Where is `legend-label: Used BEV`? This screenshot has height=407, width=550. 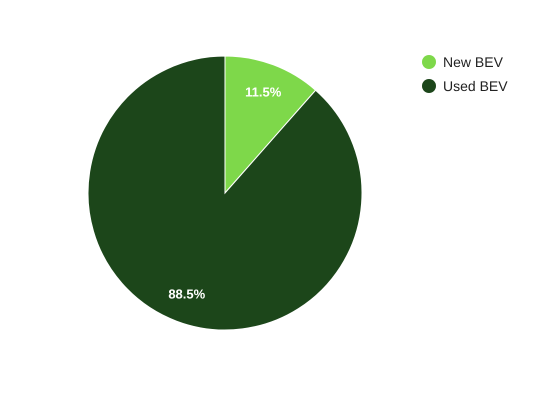
legend-label: Used BEV is located at coordinates (475, 86).